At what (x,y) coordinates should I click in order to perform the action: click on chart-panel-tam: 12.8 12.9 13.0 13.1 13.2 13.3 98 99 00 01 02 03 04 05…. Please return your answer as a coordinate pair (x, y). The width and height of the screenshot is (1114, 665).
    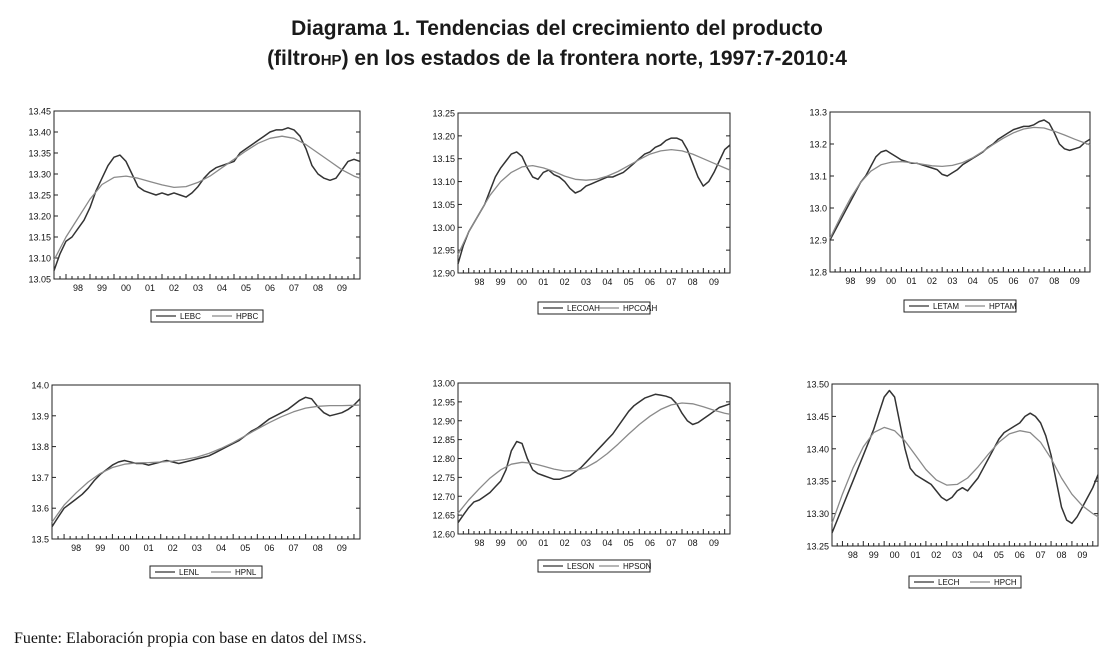
    Looking at the image, I should click on (945, 211).